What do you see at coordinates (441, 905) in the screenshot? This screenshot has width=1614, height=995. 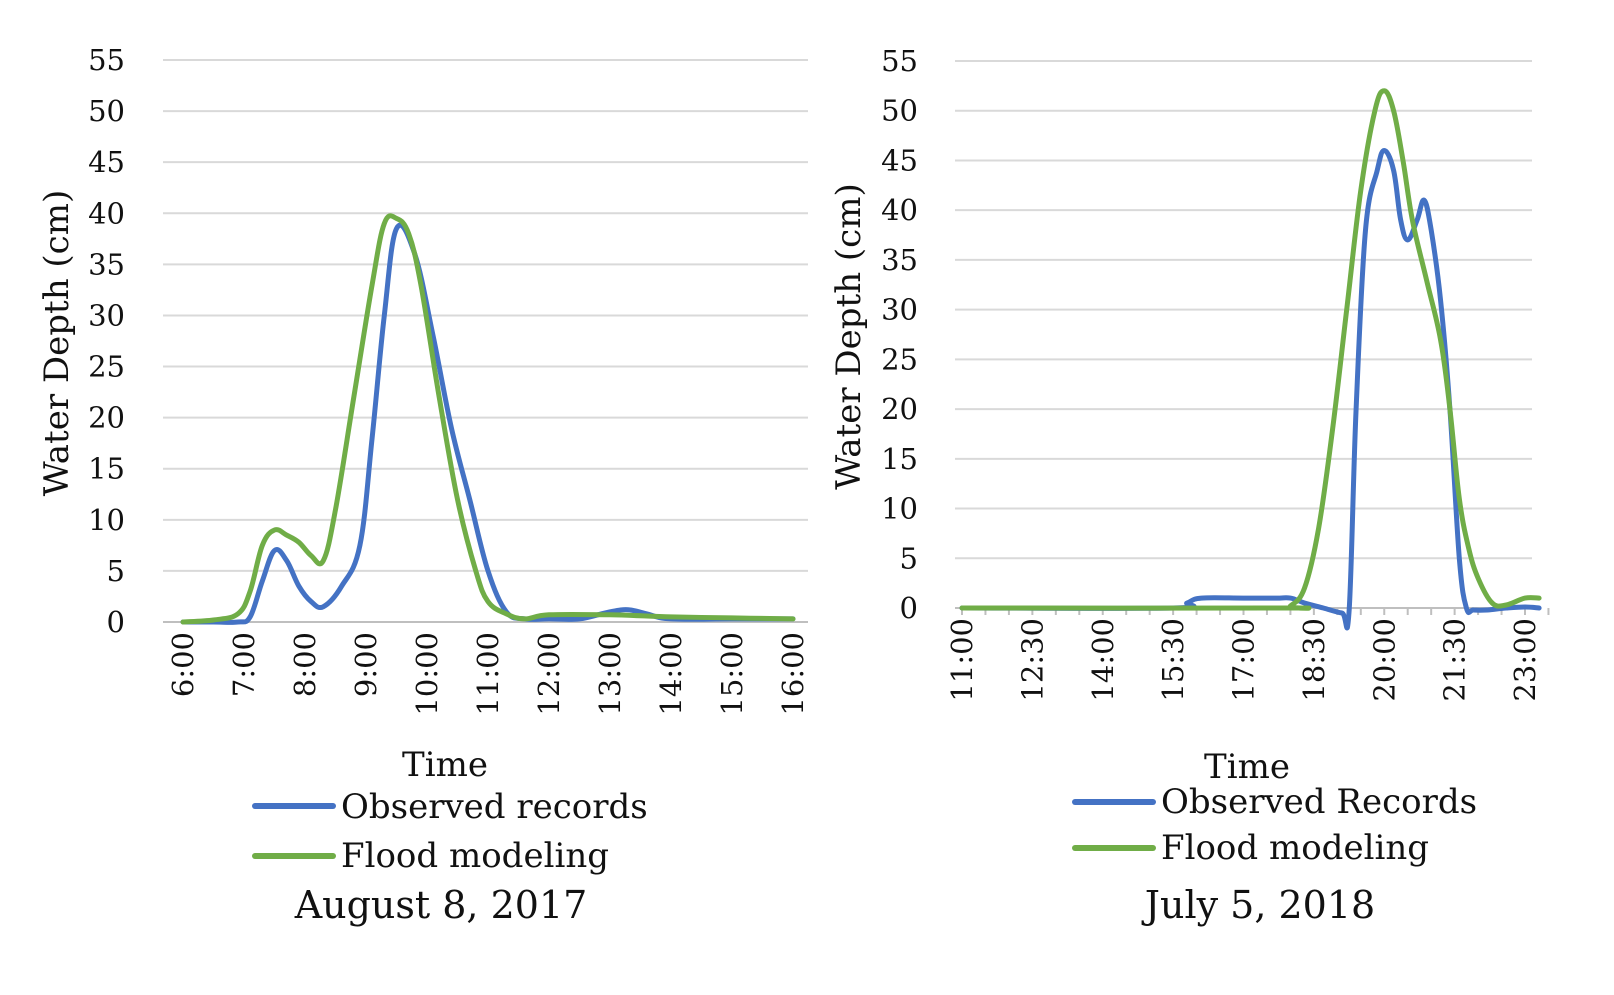 I see `chart-title: August 8, 2017` at bounding box center [441, 905].